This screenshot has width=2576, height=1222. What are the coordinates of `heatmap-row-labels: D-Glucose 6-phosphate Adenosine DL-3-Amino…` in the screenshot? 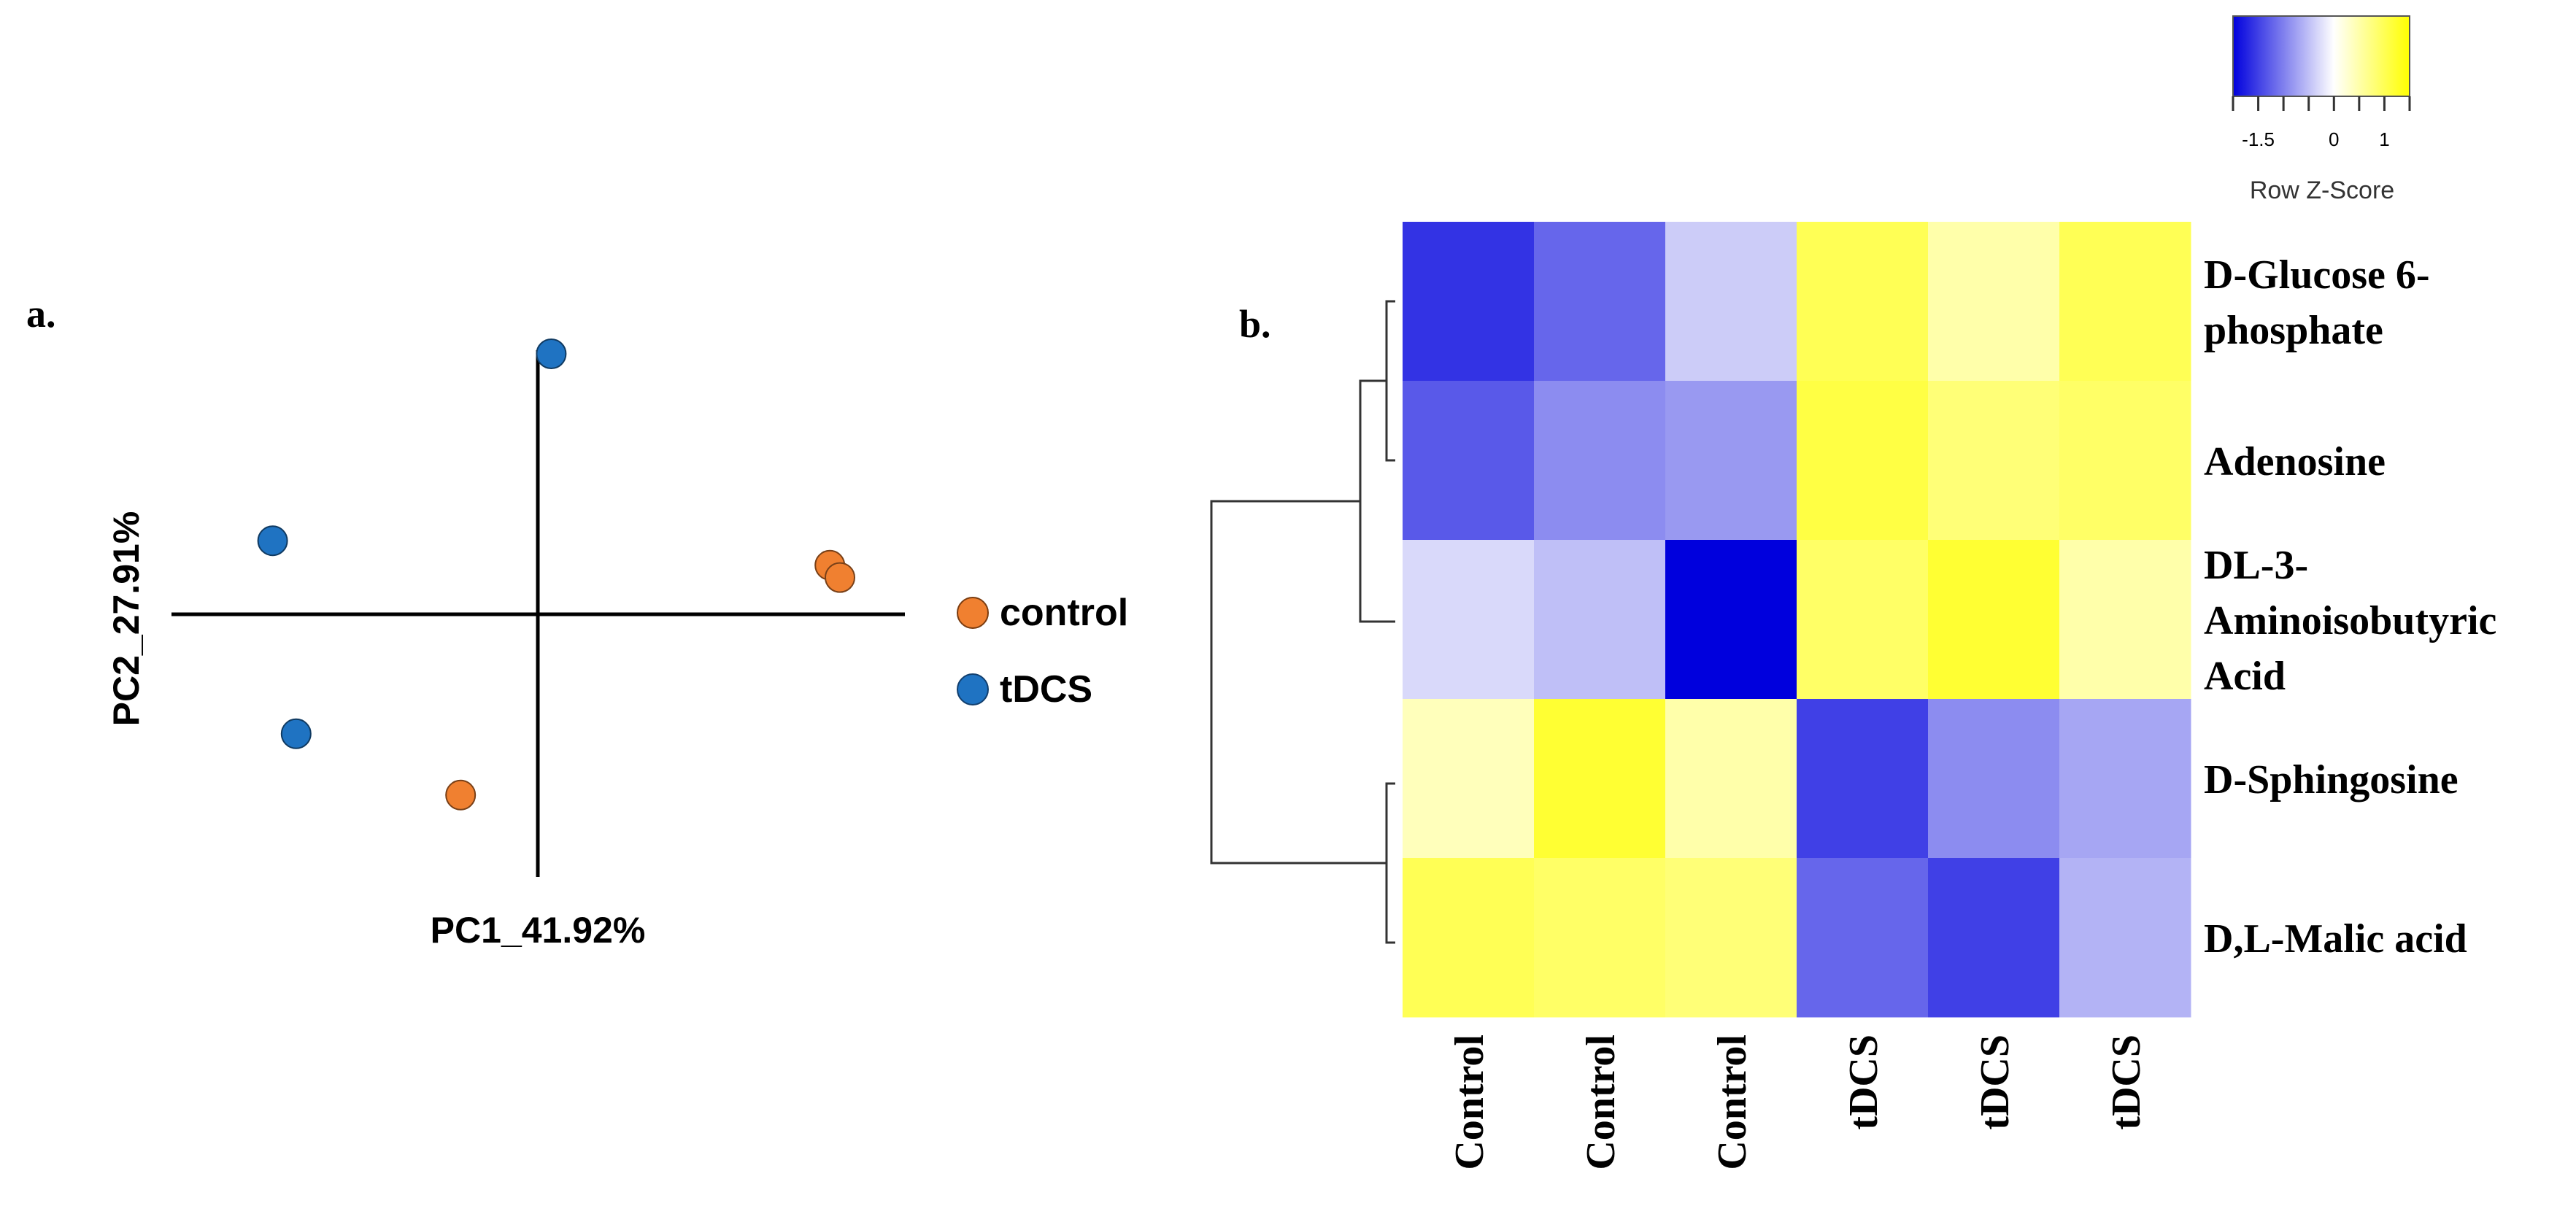 It's located at (2350, 607).